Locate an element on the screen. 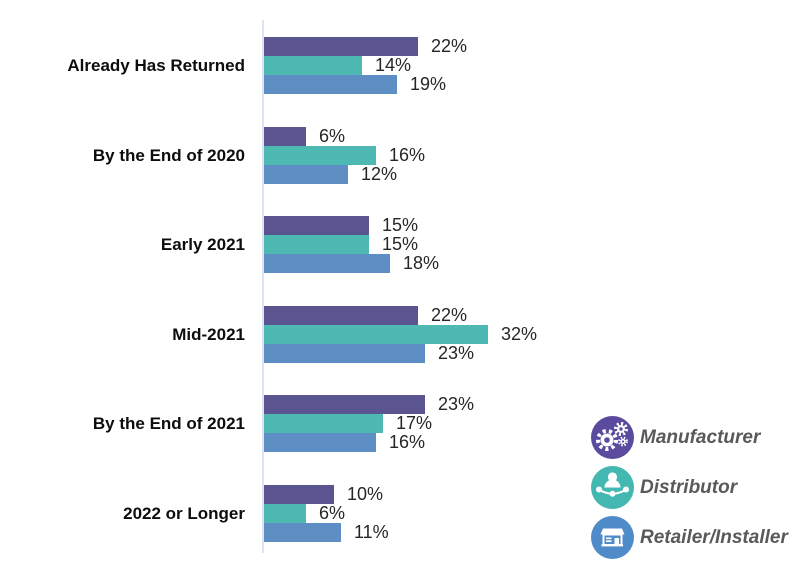 This screenshot has height=577, width=800. value-label-distributor-mid-2021: 32% is located at coordinates (519, 334).